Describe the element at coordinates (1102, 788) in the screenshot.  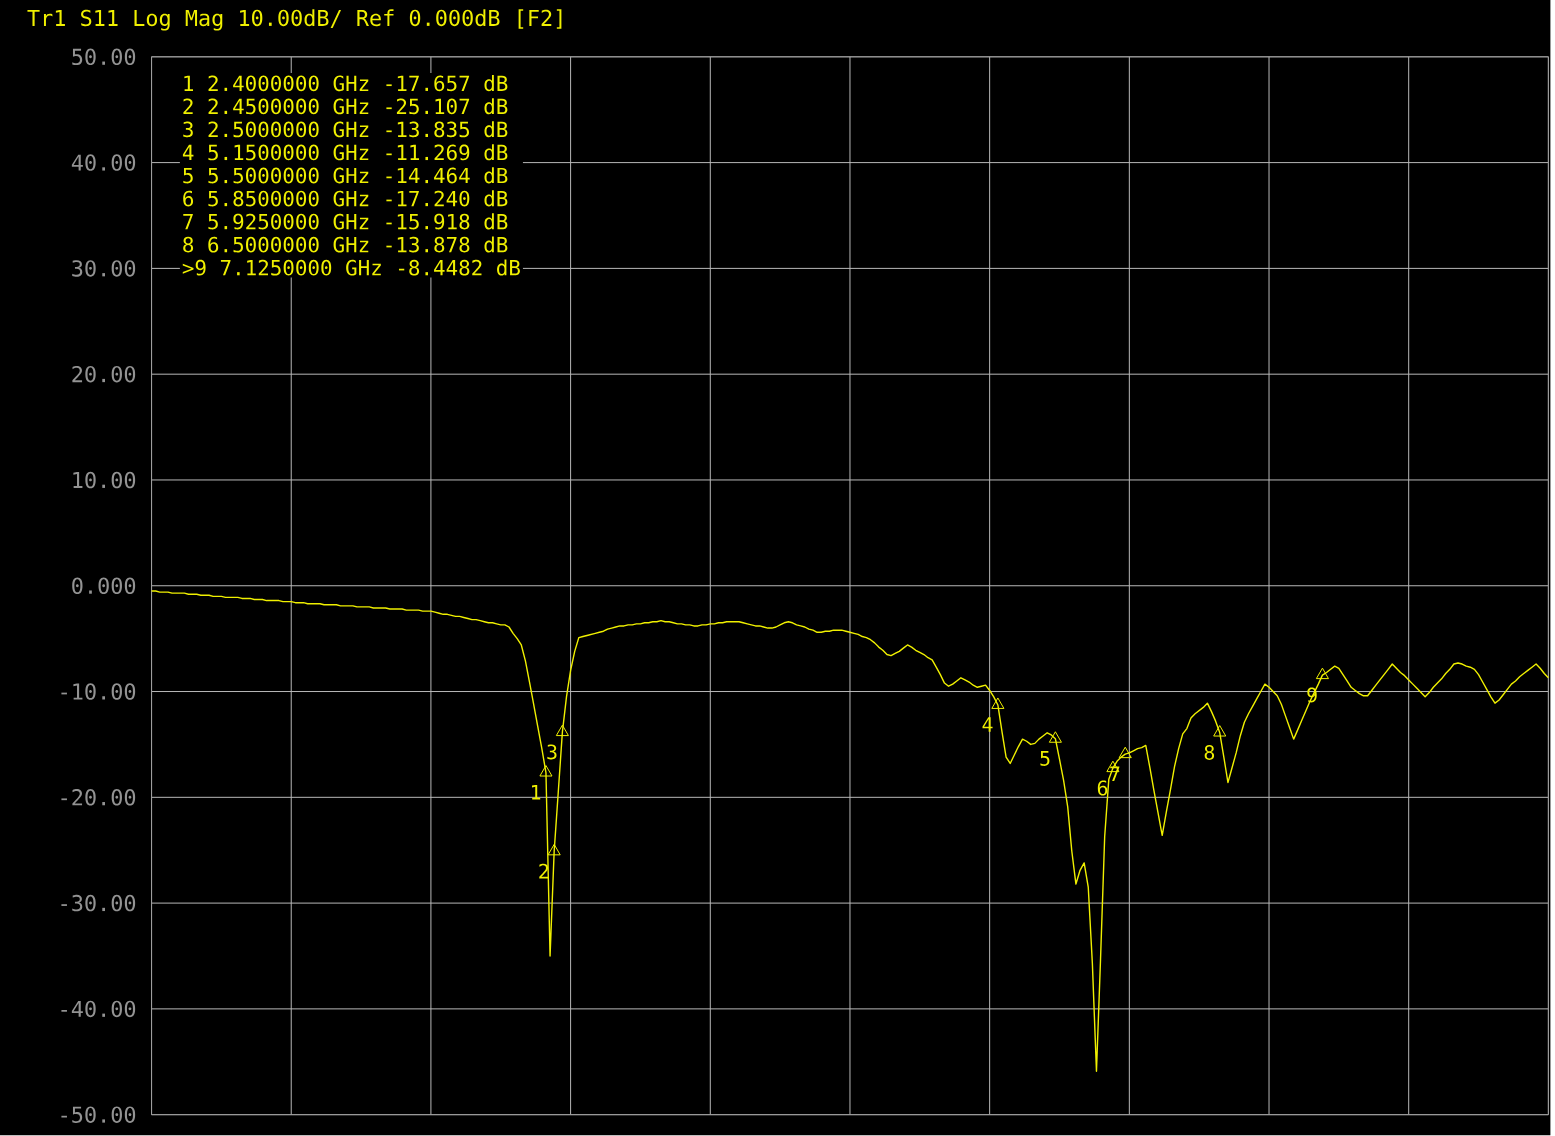
I see `annotation: 6` at that location.